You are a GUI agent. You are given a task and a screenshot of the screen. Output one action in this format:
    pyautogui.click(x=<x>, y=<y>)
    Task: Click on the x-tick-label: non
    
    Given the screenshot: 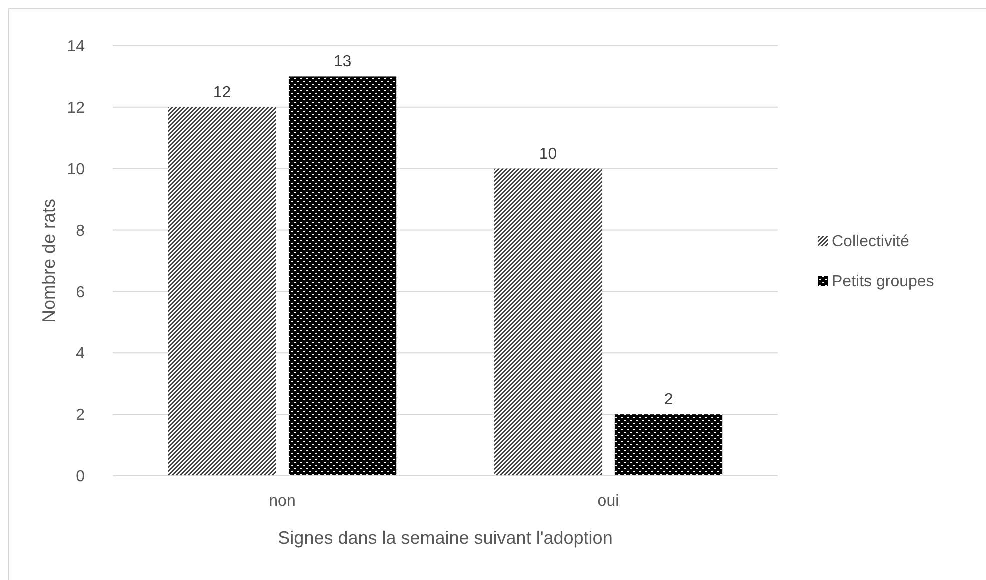 What is the action you would take?
    pyautogui.click(x=282, y=501)
    